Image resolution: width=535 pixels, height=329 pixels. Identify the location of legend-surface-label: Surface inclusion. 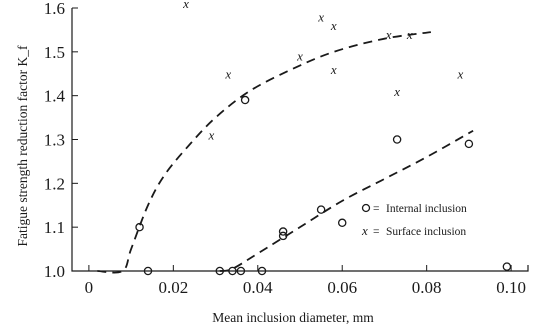
(426, 232).